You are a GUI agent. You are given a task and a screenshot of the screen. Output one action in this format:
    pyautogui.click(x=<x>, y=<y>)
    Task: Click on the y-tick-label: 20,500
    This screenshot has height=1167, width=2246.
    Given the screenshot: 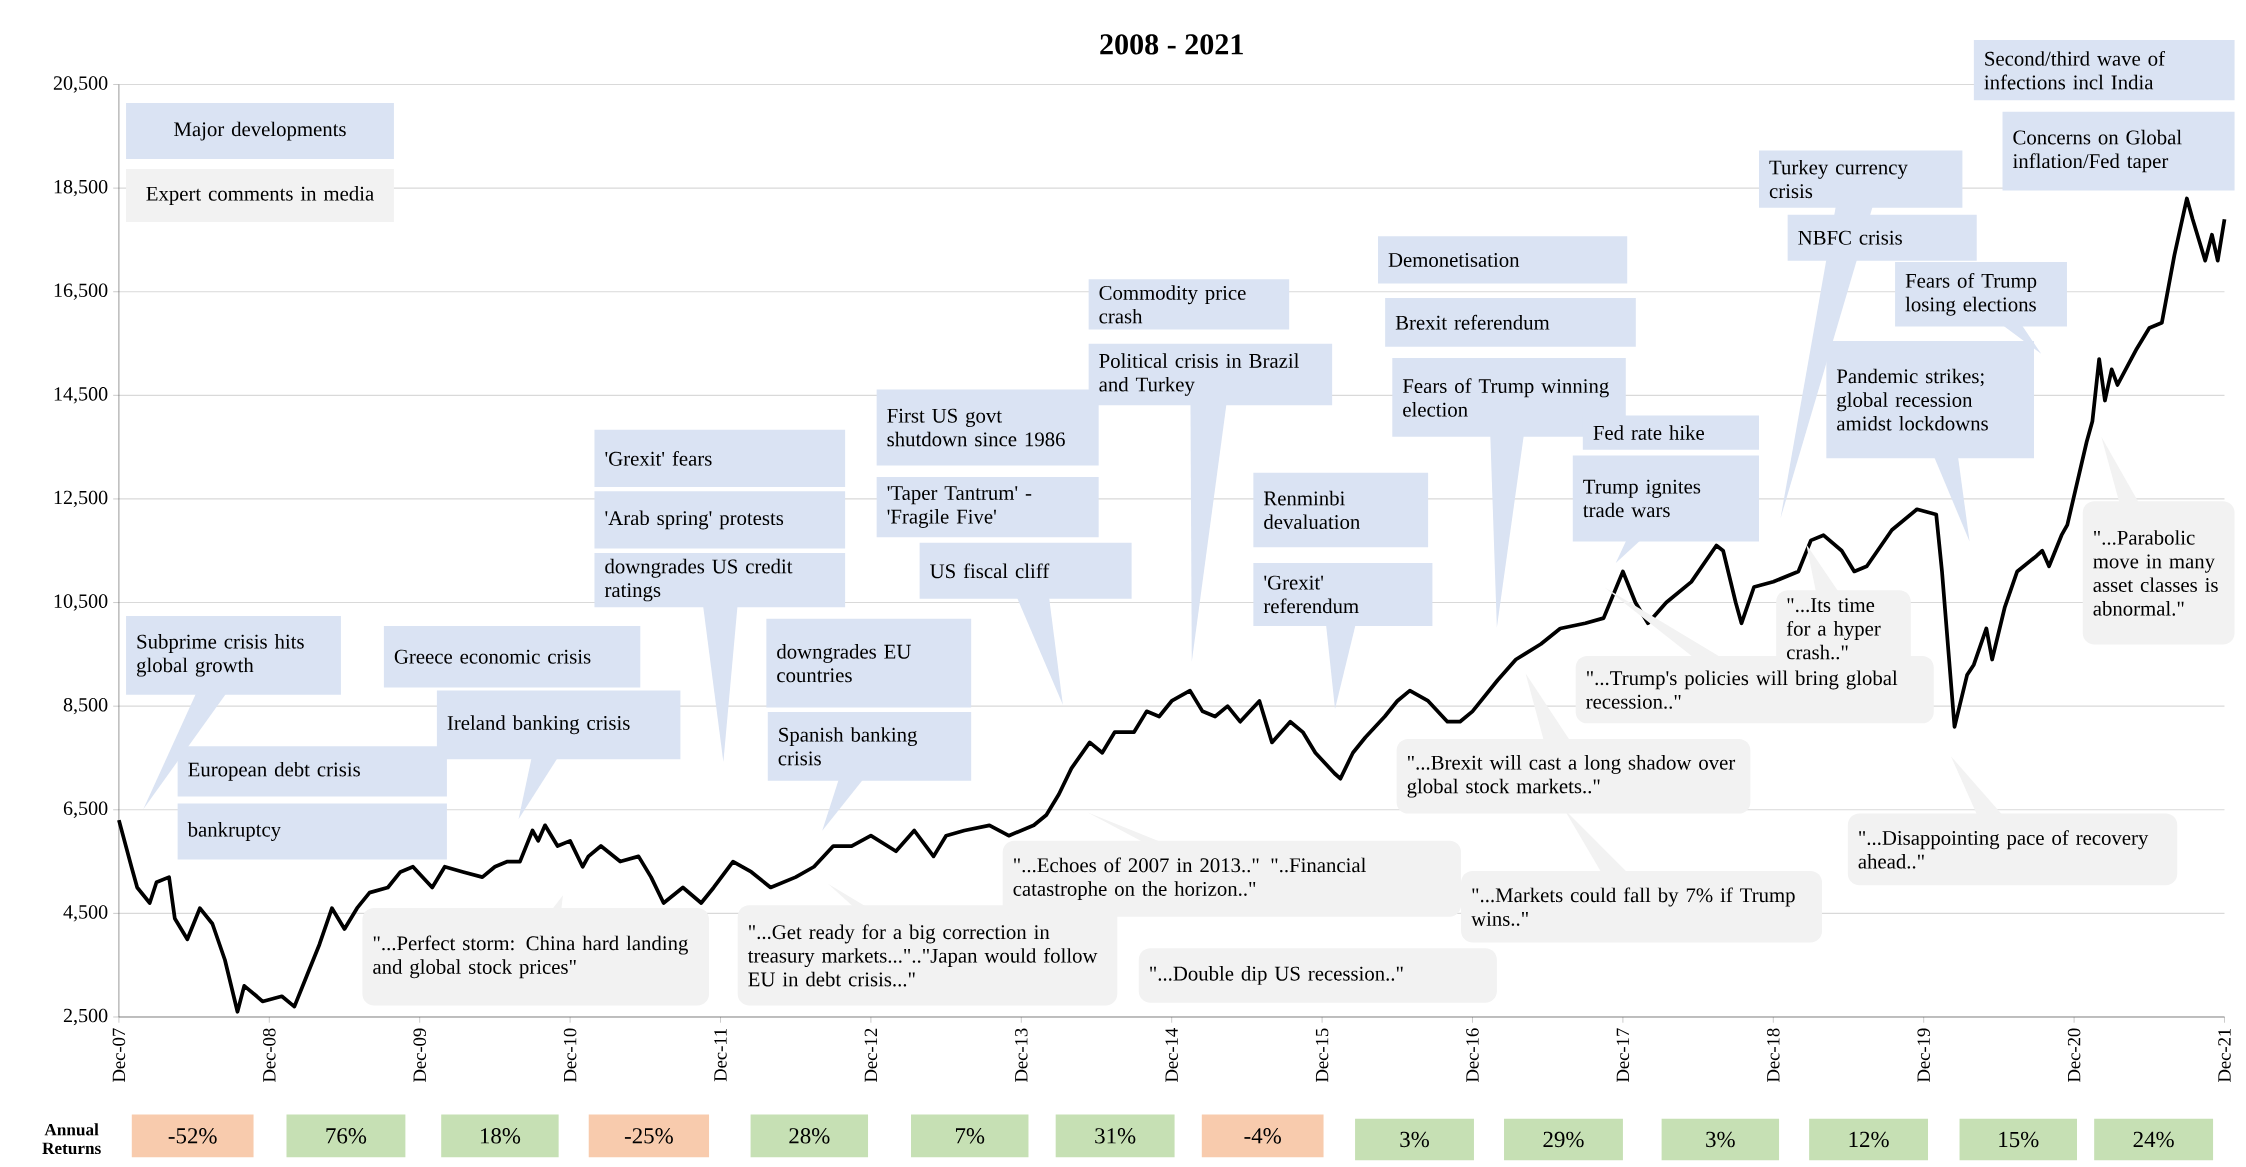 What is the action you would take?
    pyautogui.click(x=80, y=84)
    